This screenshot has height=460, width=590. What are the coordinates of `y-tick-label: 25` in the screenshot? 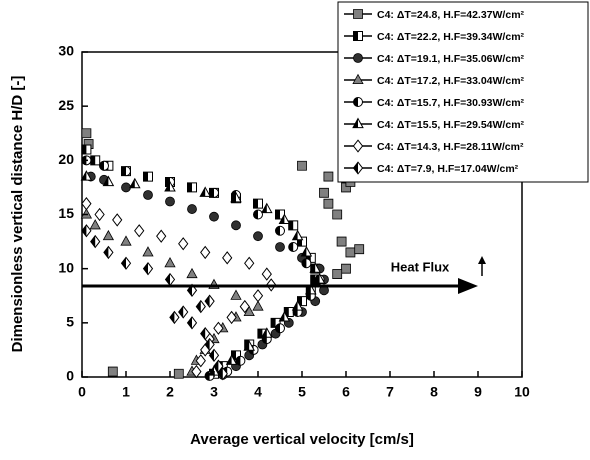 It's located at (66, 105).